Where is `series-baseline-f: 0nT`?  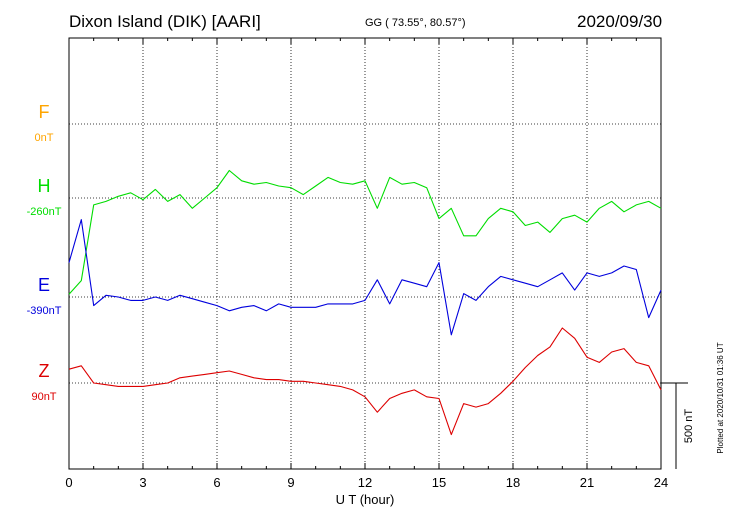
series-baseline-f: 0nT is located at coordinates (44, 138).